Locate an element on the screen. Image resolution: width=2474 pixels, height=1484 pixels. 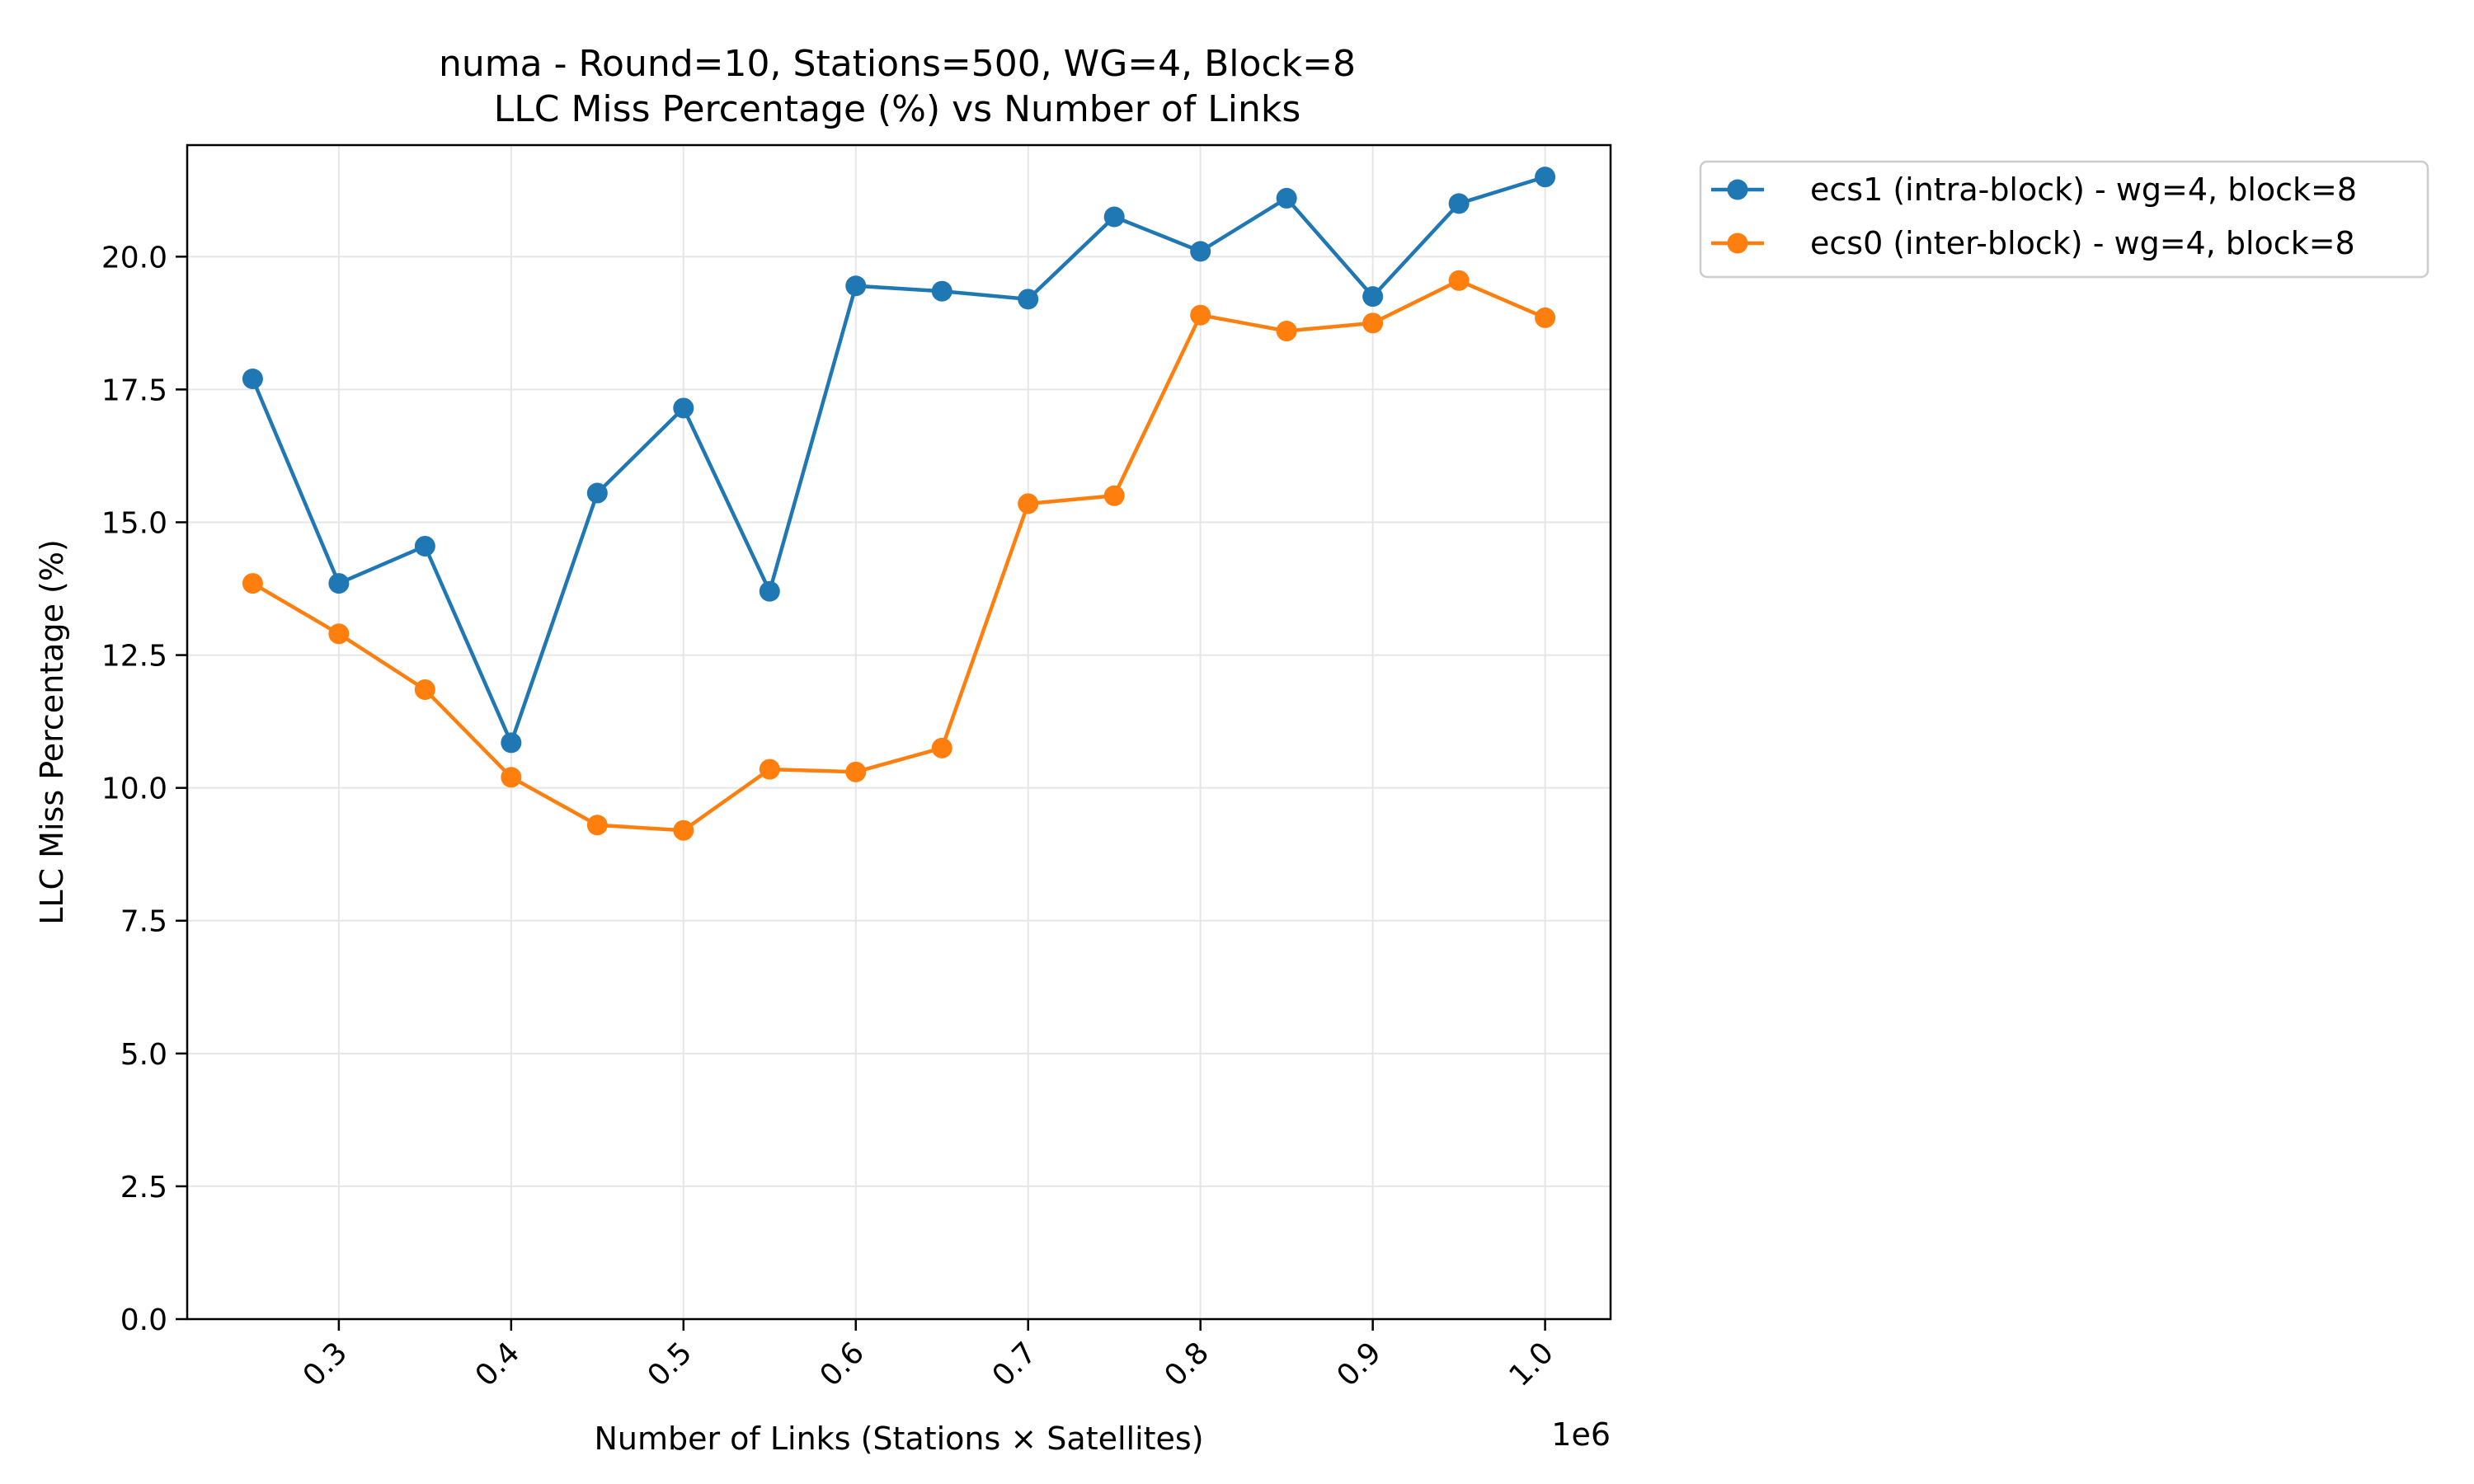
x-tick-label: 0.3 is located at coordinates (325, 1364).